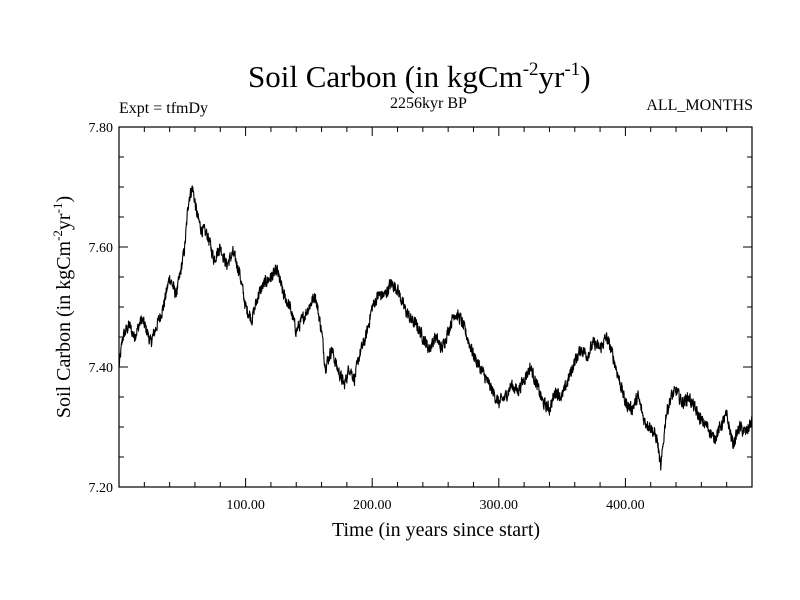 Image resolution: width=800 pixels, height=600 pixels. I want to click on period-label: ALL_MONTHS, so click(699, 105).